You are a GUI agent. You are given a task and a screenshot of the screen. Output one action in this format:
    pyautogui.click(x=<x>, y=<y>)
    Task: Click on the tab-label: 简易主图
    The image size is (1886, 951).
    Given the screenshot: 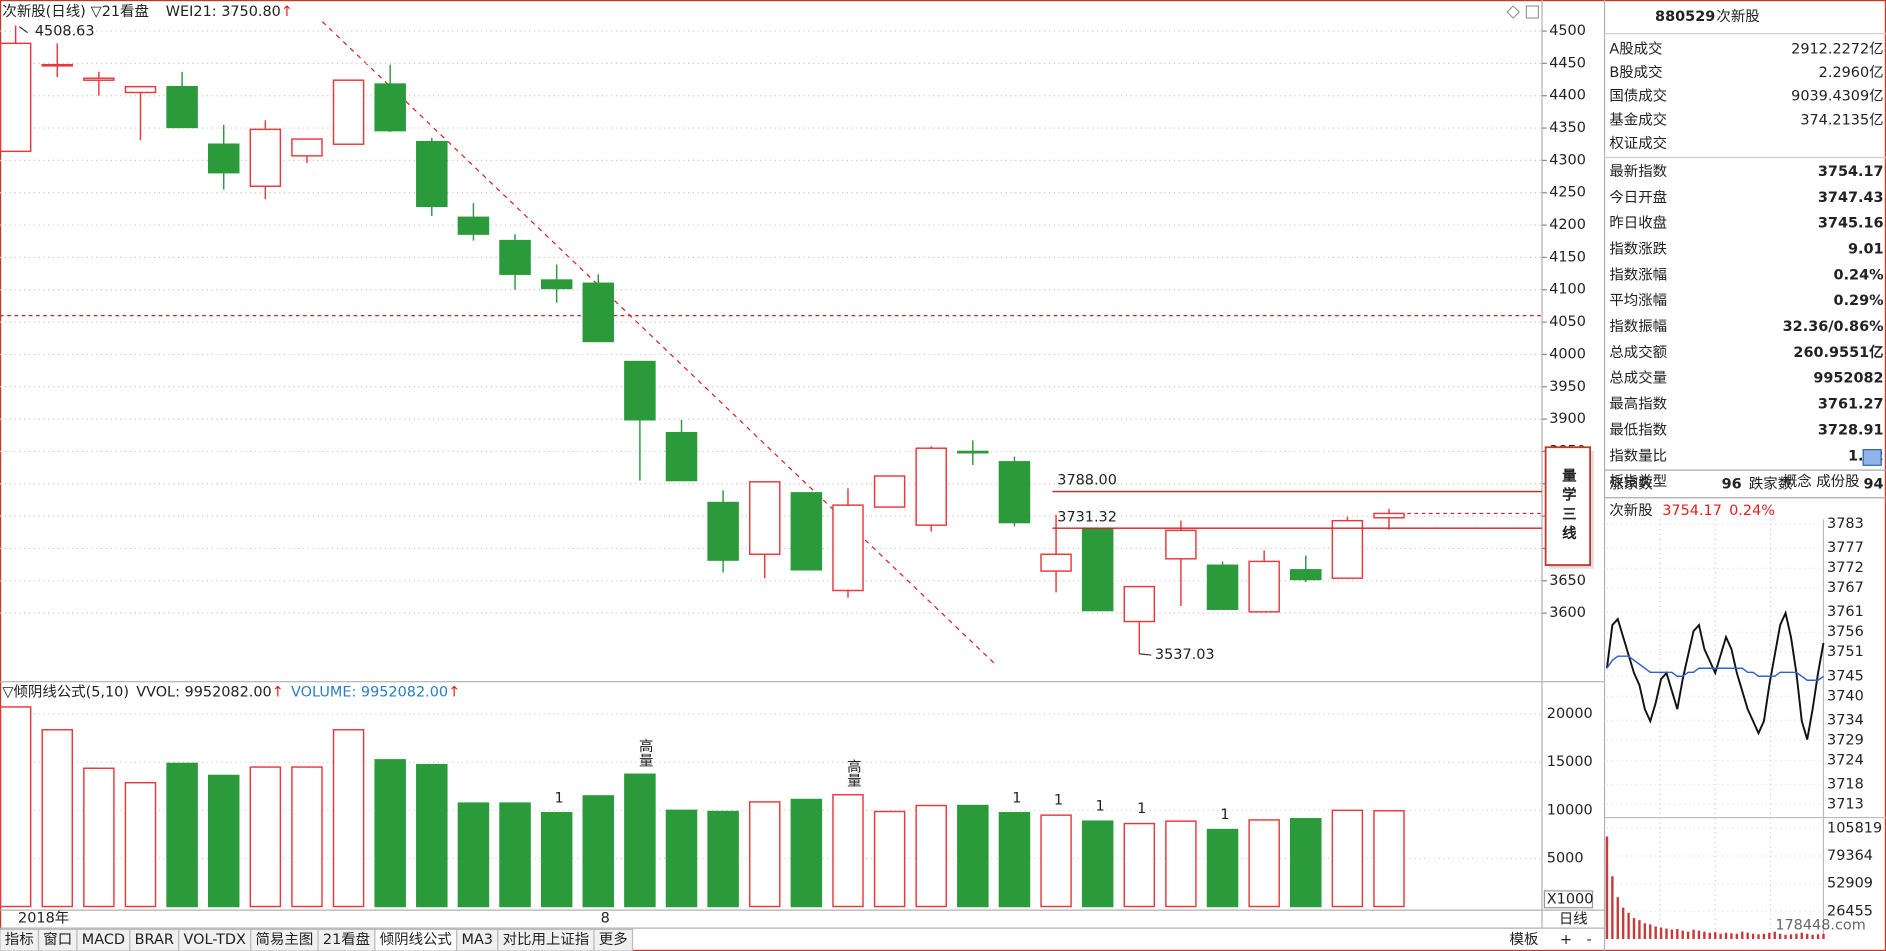 What is the action you would take?
    pyautogui.click(x=285, y=939)
    